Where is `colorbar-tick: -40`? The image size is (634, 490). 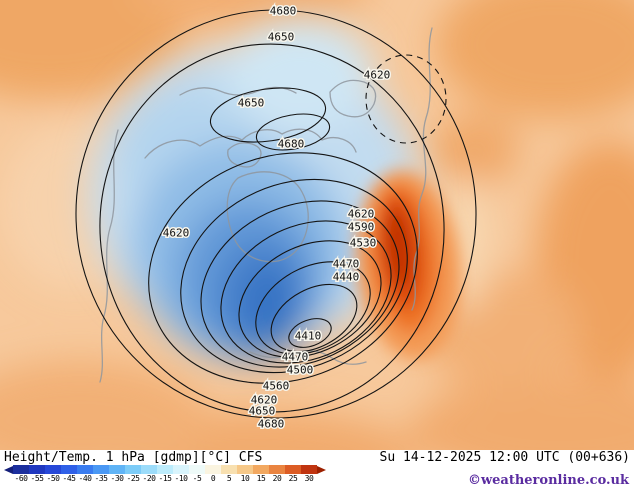
colorbar-tick: -40 is located at coordinates (85, 478).